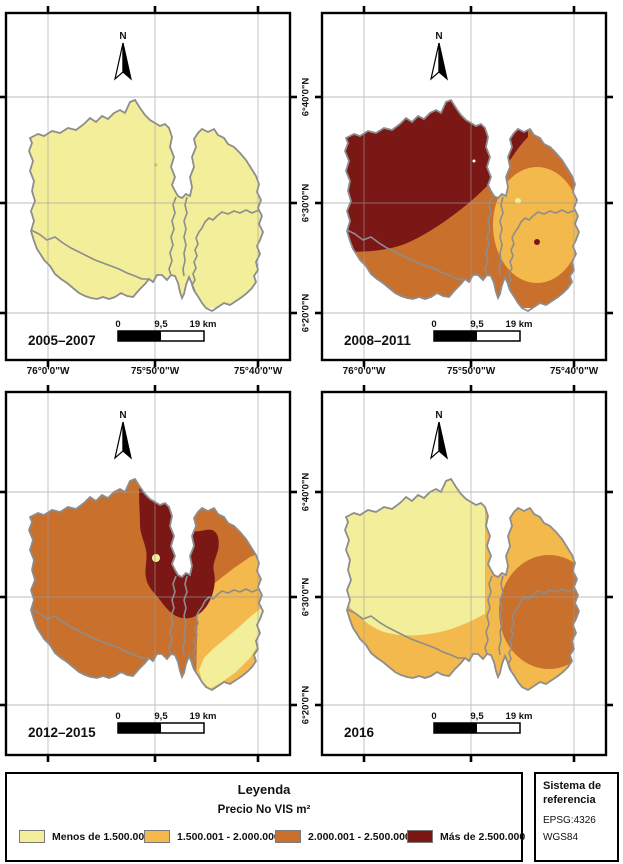 Image resolution: width=623 pixels, height=864 pixels. What do you see at coordinates (264, 789) in the screenshot?
I see `legend-title: Leyenda` at bounding box center [264, 789].